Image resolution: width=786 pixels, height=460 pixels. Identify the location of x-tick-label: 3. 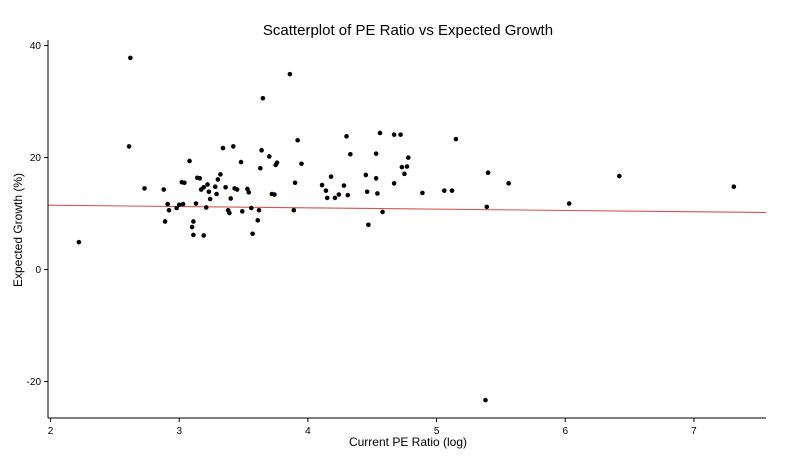
(179, 431).